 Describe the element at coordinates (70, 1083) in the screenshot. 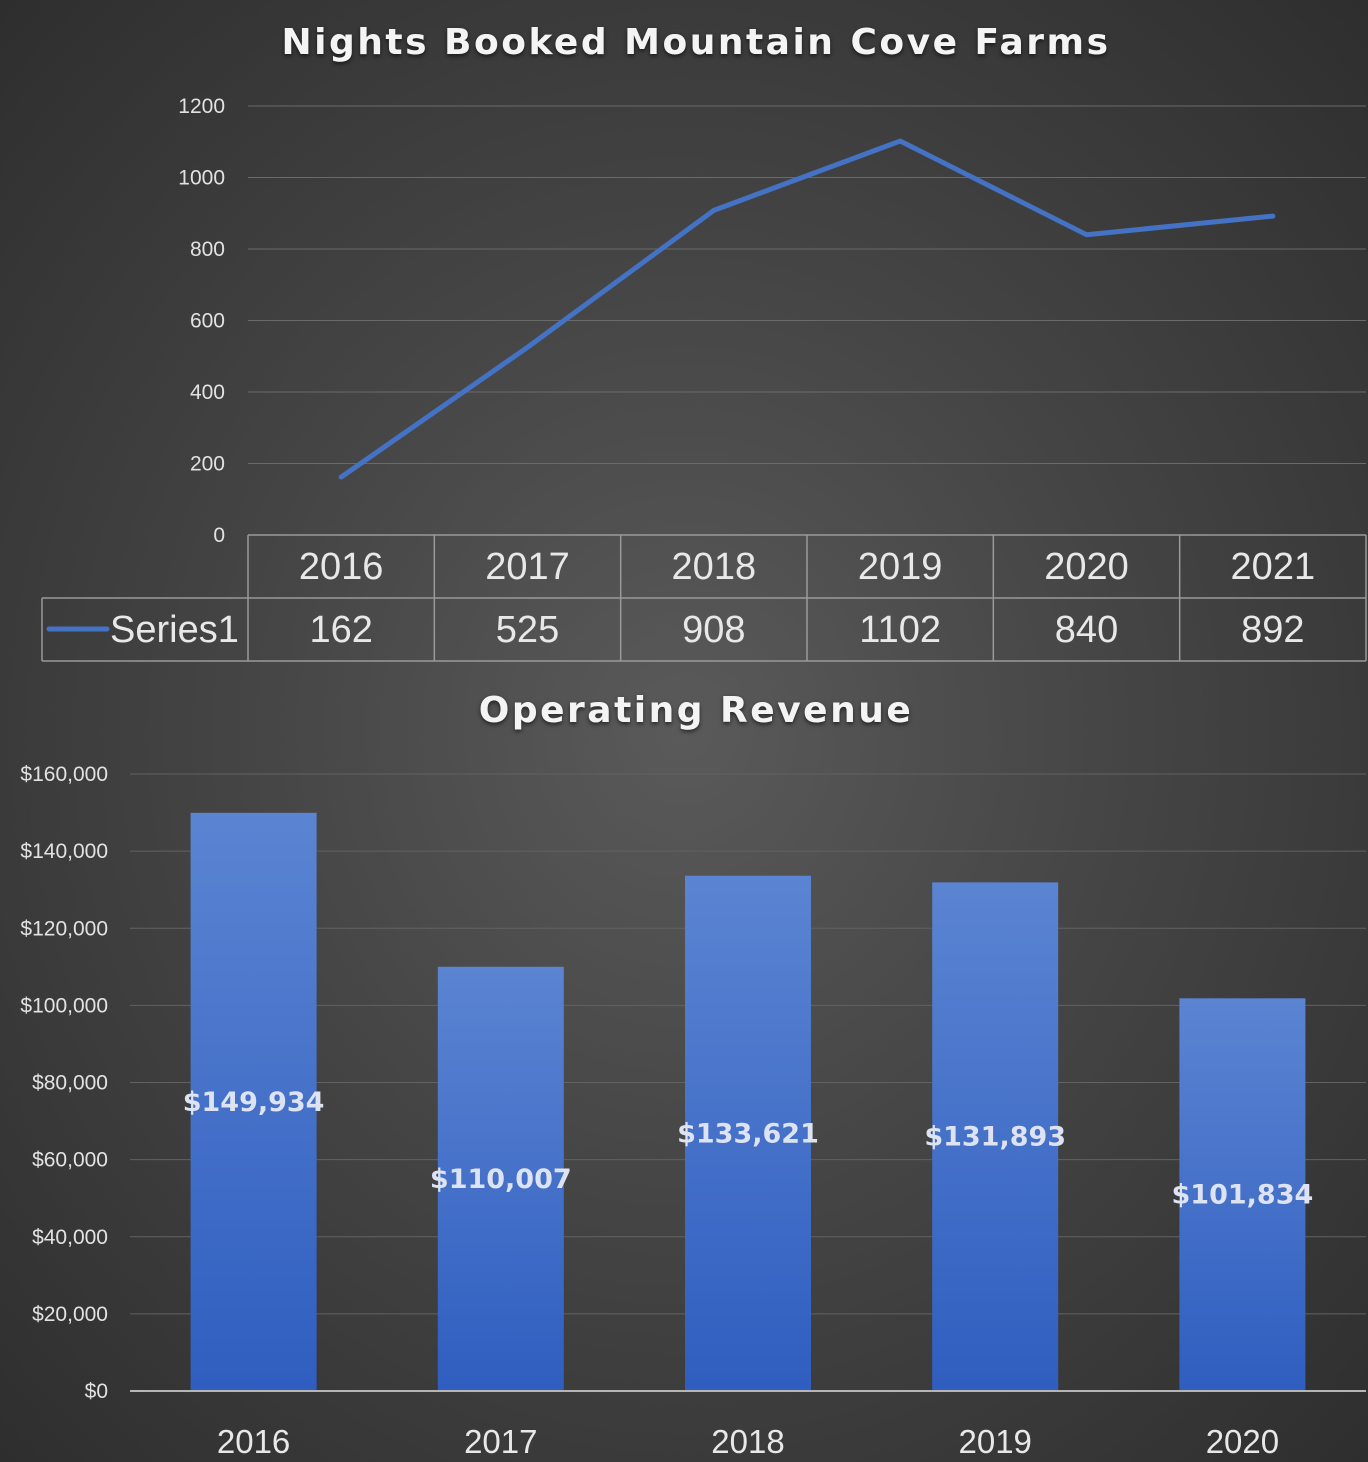

I see `y-tick-label: $80,000` at that location.